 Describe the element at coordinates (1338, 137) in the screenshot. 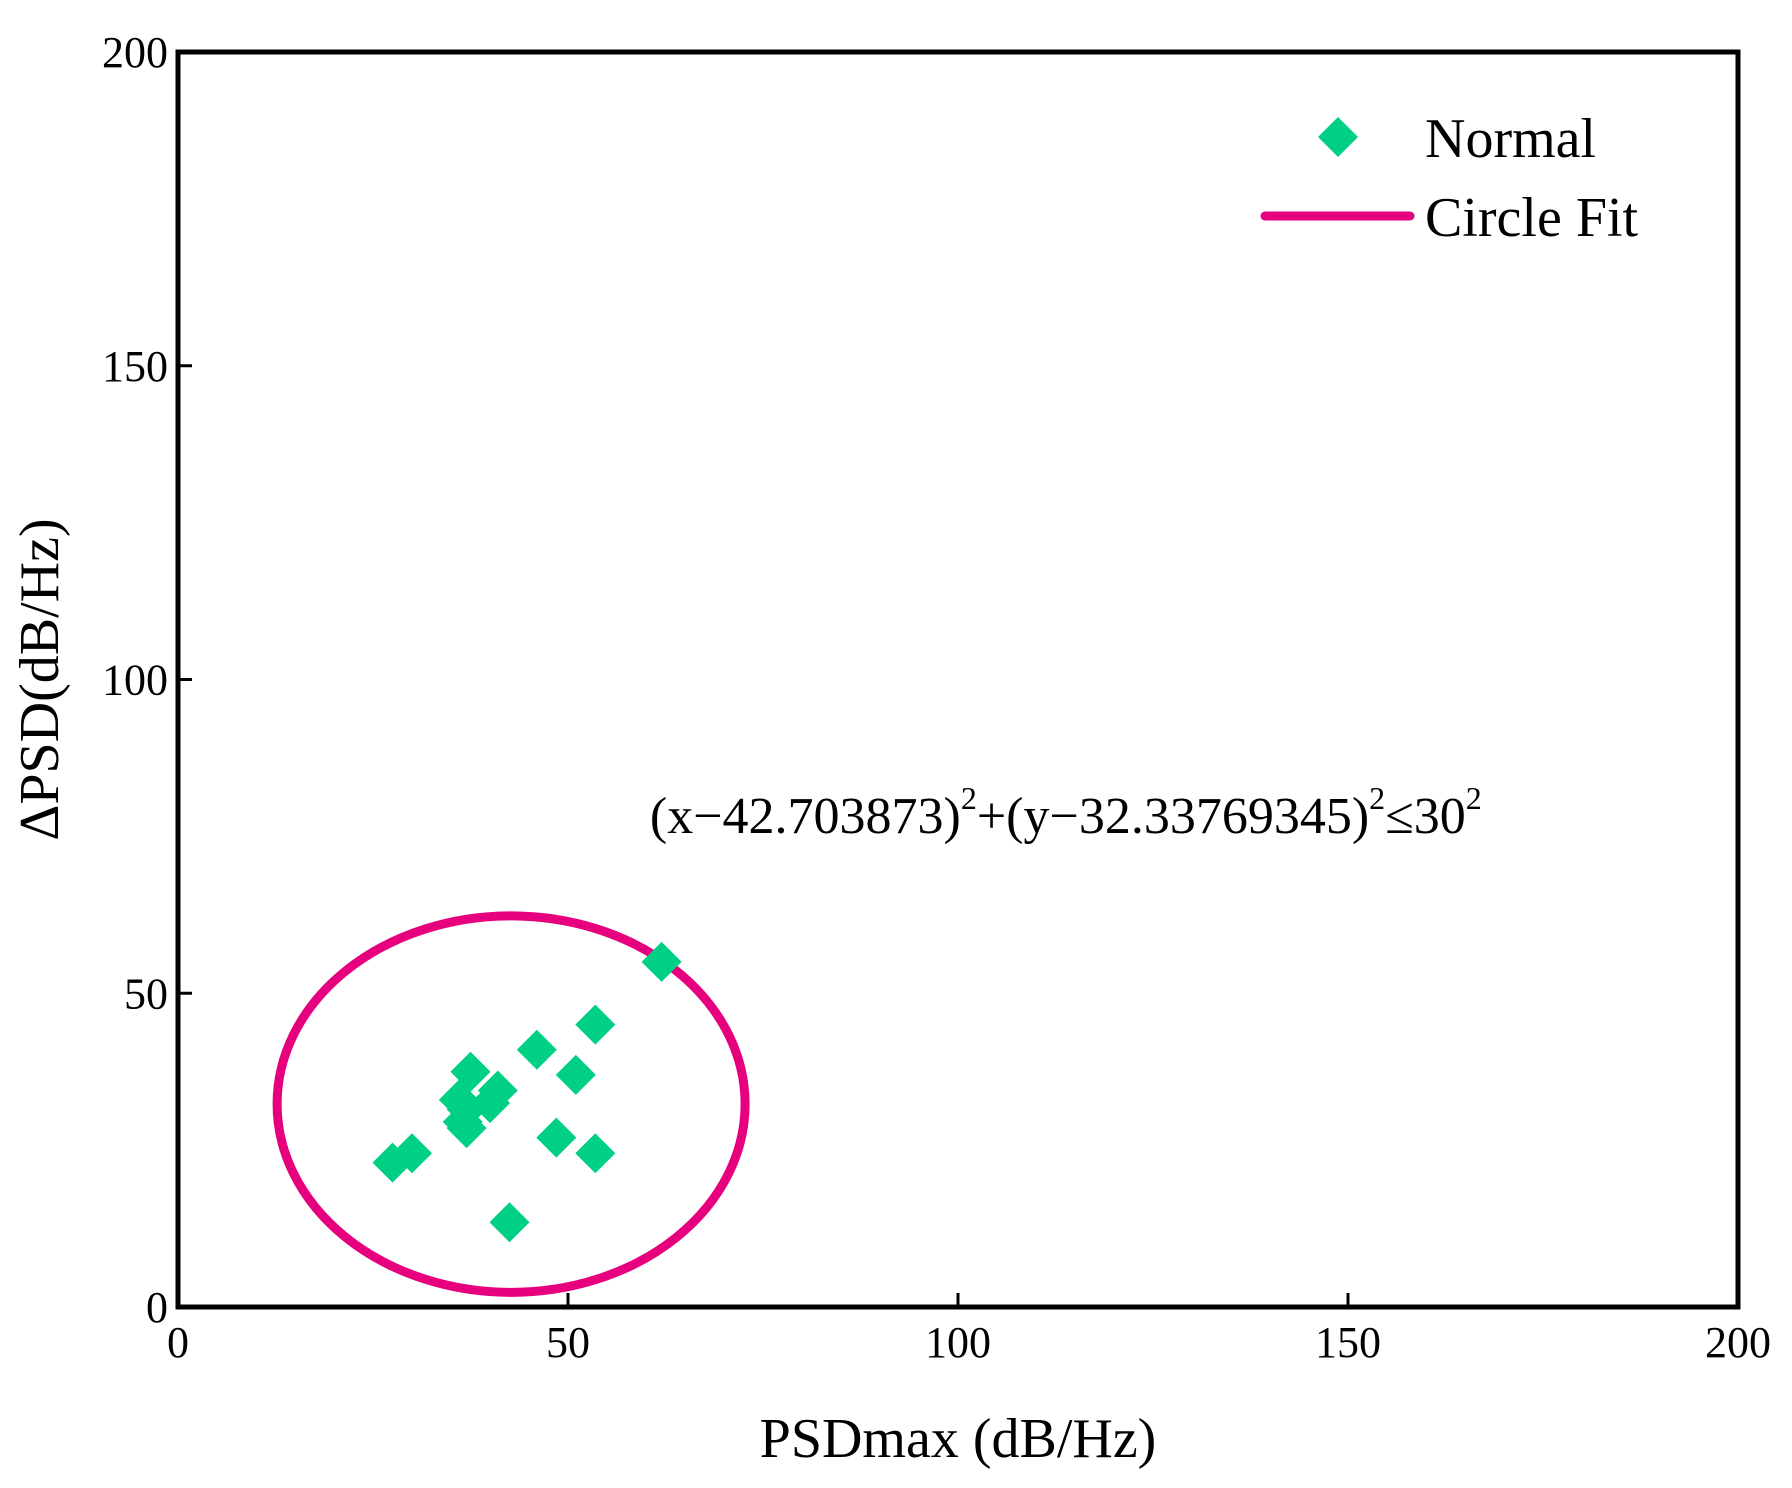

I see `legend-normal-marker` at that location.